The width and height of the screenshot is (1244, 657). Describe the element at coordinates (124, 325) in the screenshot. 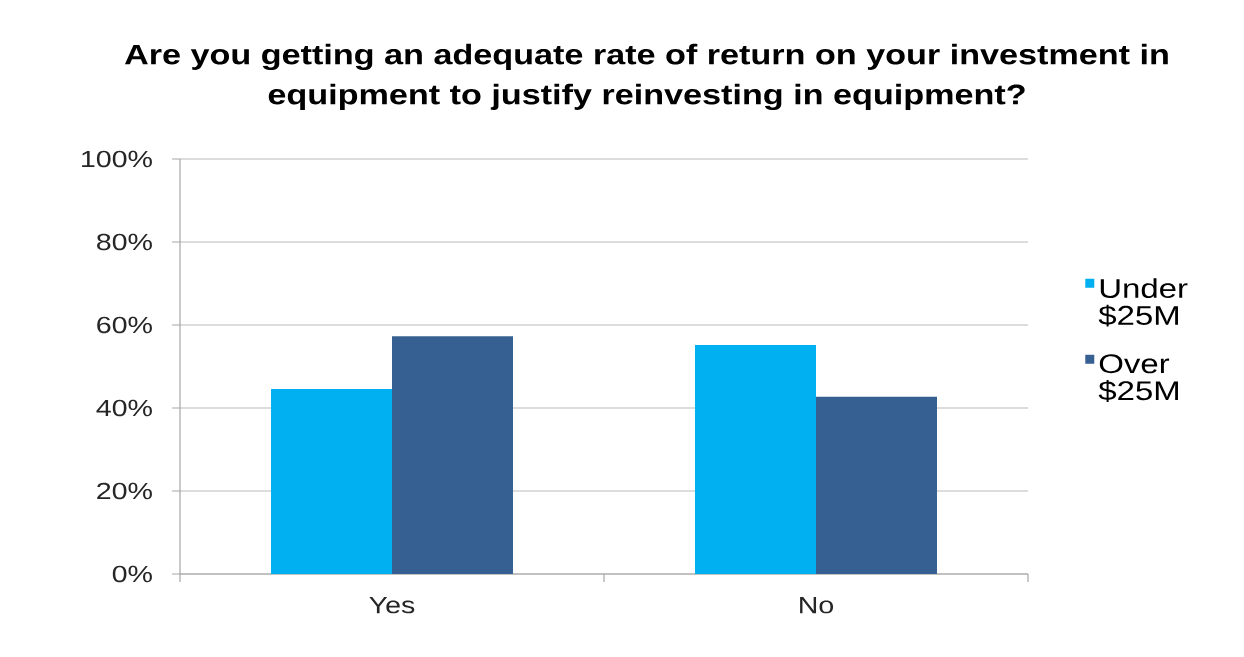

I see `y-tick-label: 60%` at that location.